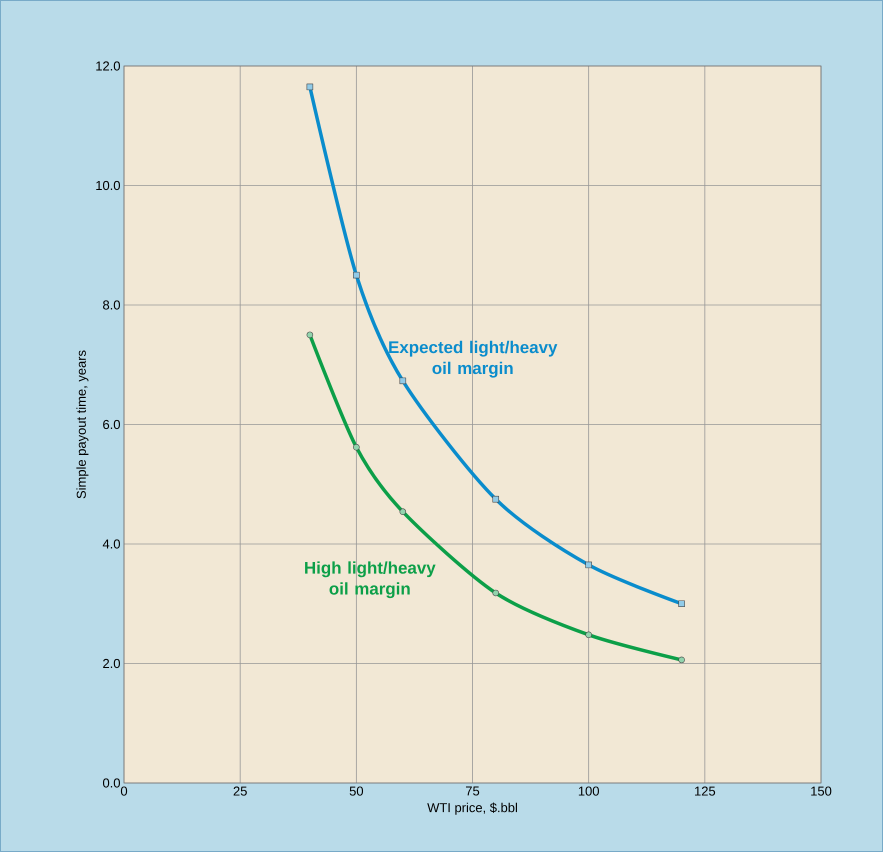 The width and height of the screenshot is (883, 852). I want to click on series-label: Expected light/heavy oil margin, so click(473, 359).